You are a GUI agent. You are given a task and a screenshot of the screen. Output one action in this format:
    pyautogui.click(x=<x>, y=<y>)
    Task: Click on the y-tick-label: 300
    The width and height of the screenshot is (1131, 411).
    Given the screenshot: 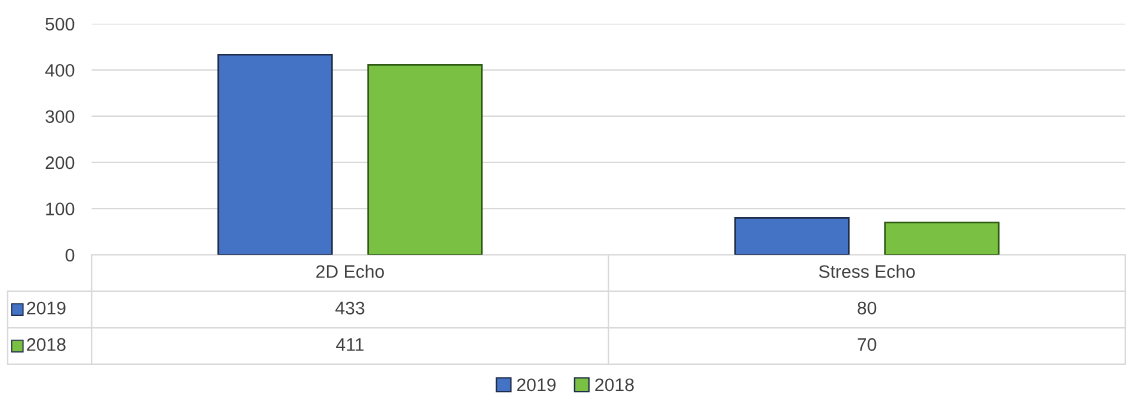 What is the action you would take?
    pyautogui.click(x=60, y=116)
    